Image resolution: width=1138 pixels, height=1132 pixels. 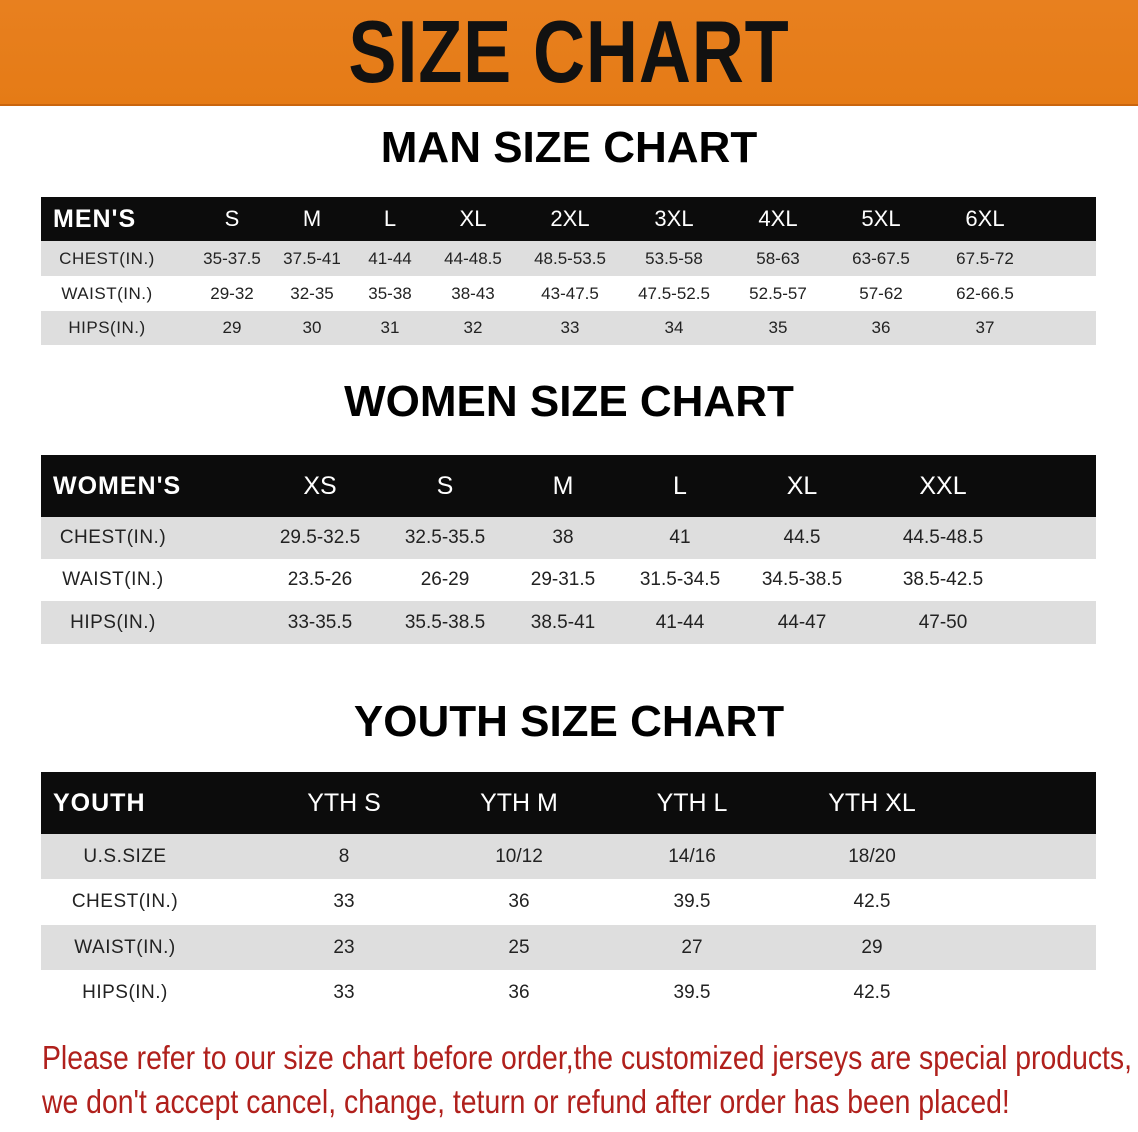 I want to click on table-cell: 34, so click(x=674, y=327).